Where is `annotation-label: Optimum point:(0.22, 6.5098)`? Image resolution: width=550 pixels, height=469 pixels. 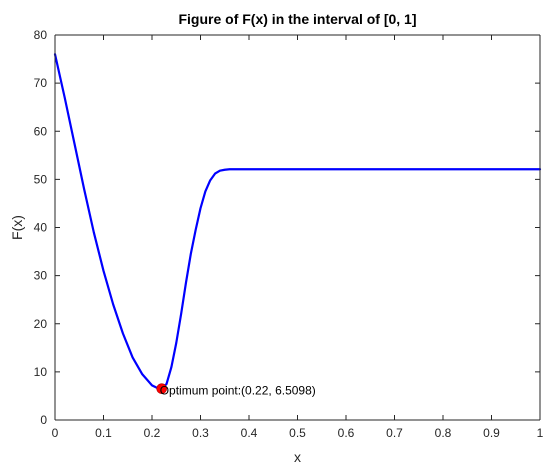 annotation-label: Optimum point:(0.22, 6.5098) is located at coordinates (238, 391).